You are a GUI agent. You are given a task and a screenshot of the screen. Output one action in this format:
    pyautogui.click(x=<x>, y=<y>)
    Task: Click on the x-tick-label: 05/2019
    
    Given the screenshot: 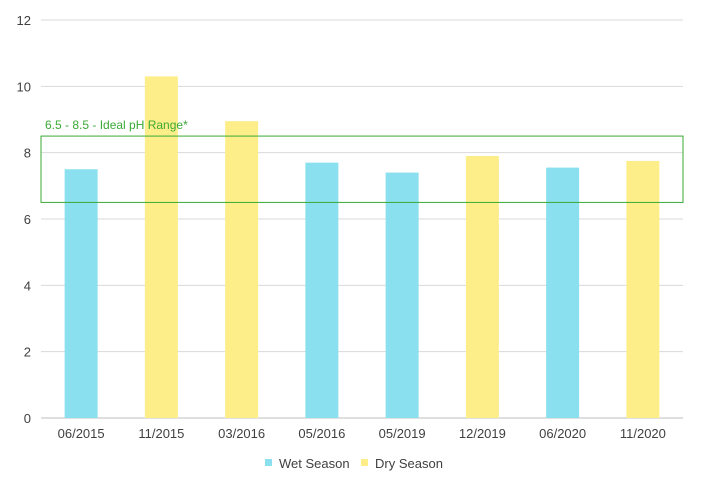 What is the action you would take?
    pyautogui.click(x=402, y=433)
    